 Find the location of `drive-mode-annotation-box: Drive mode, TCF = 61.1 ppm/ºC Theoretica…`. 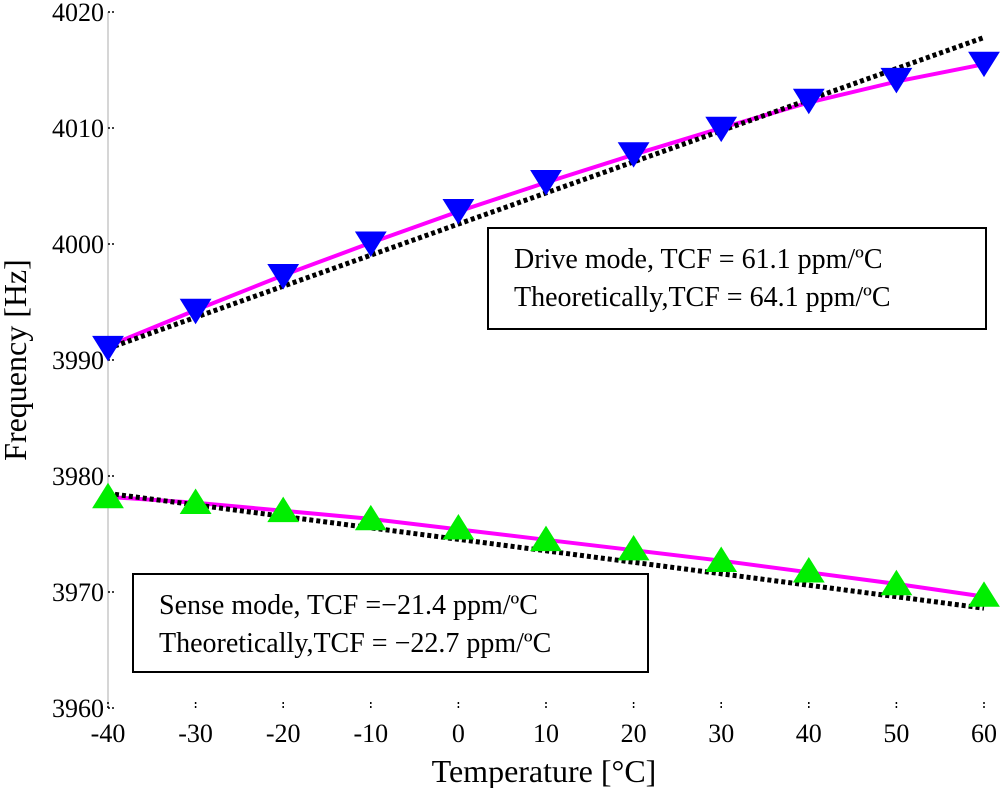

drive-mode-annotation-box: Drive mode, TCF = 61.1 ppm/ºC Theoretica… is located at coordinates (737, 278).